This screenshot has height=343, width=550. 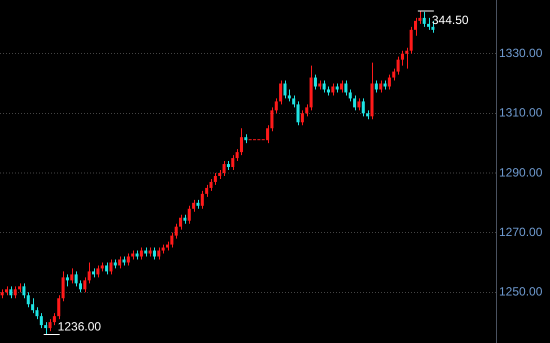 What do you see at coordinates (521, 231) in the screenshot?
I see `y-tick-label: 1270.00` at bounding box center [521, 231].